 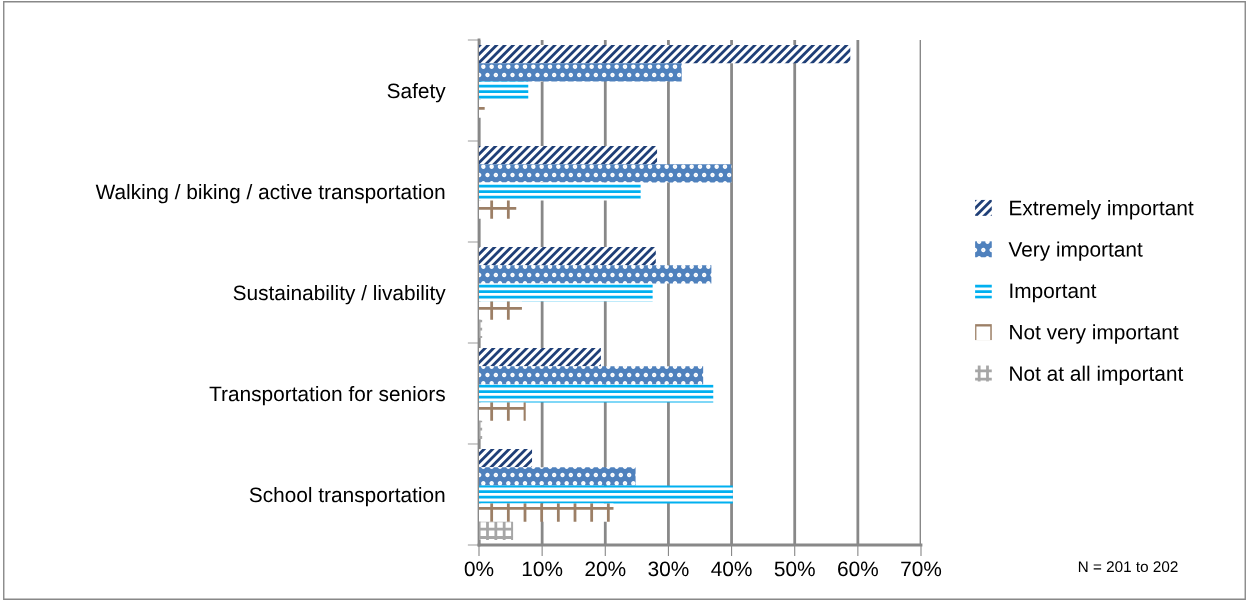 What do you see at coordinates (1053, 293) in the screenshot?
I see `legend-label: Important` at bounding box center [1053, 293].